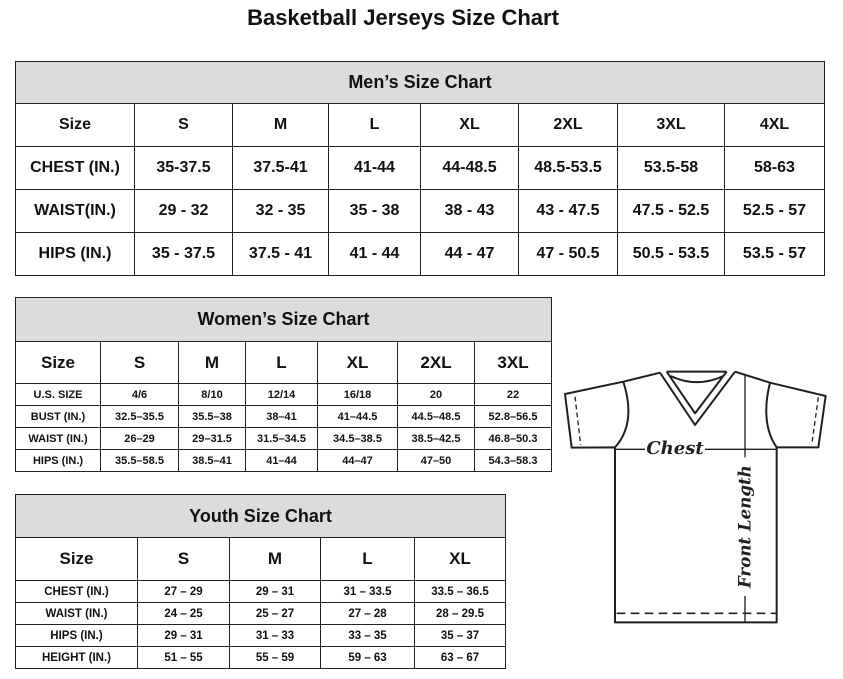 This screenshot has height=679, width=843. What do you see at coordinates (513, 416) in the screenshot?
I see `measurement-cell: 52.8–56.5` at bounding box center [513, 416].